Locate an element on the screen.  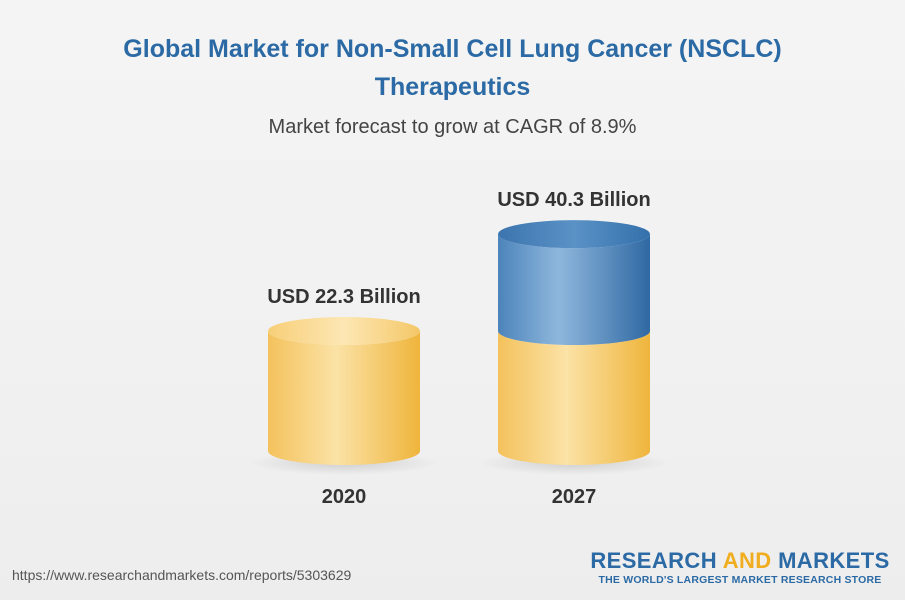
bar-2027-growth-segment is located at coordinates (574, 289).